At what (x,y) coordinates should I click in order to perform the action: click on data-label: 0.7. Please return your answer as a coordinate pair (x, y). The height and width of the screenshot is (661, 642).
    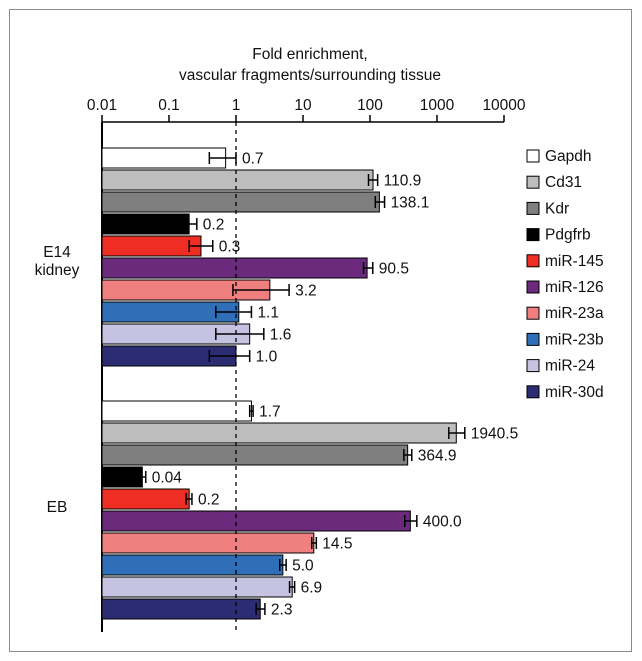
    Looking at the image, I should click on (253, 159).